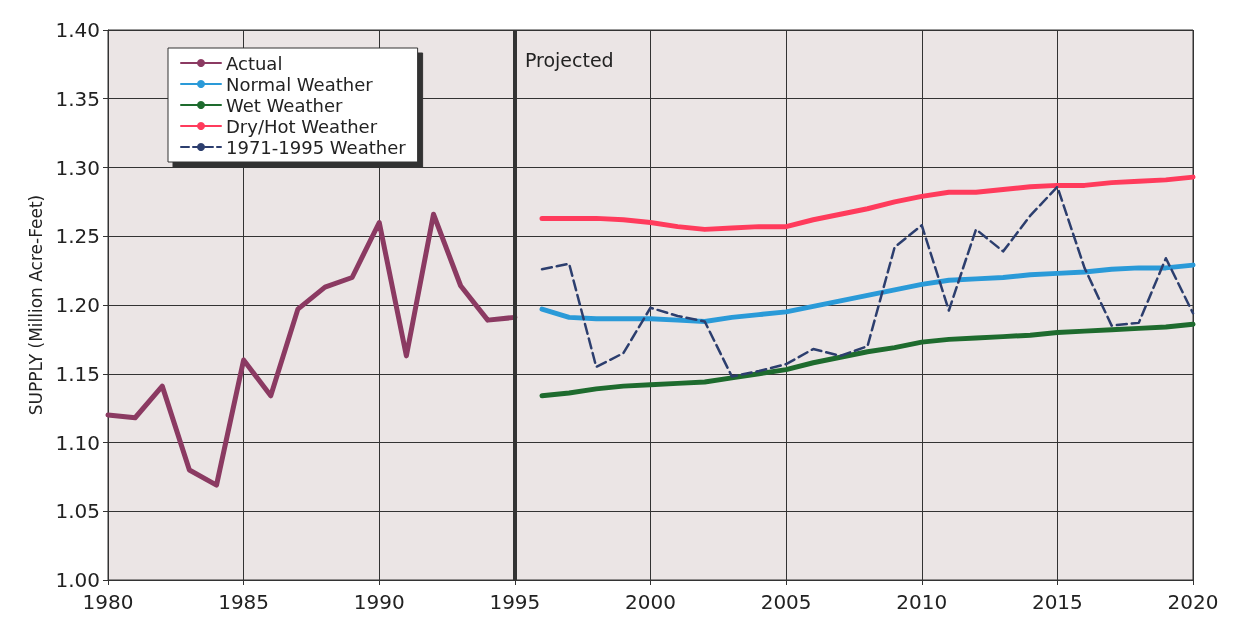 This screenshot has width=1241, height=643. I want to click on y-tick-label: 1.00, so click(77, 580).